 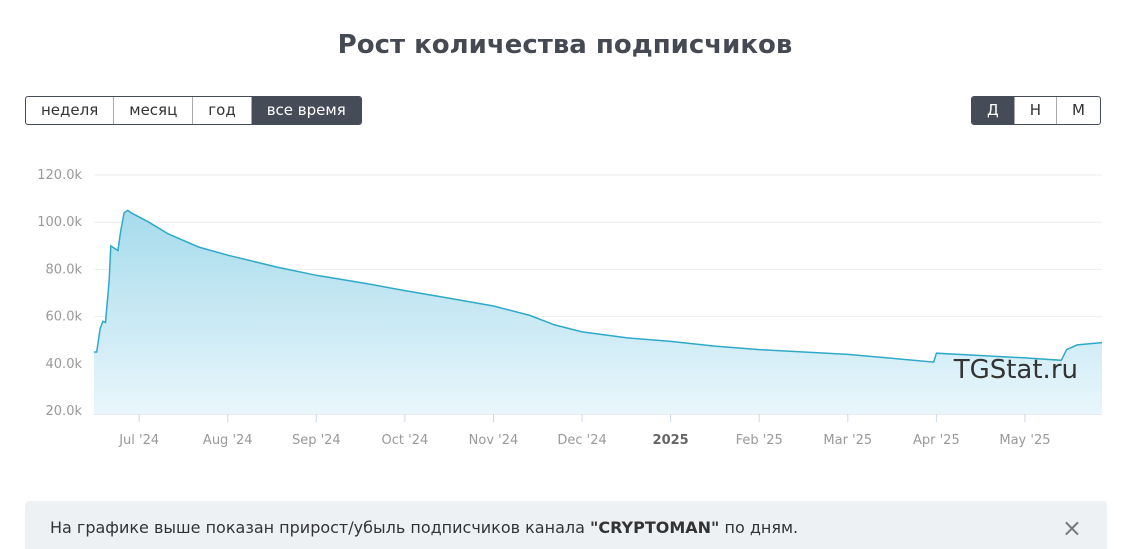 What do you see at coordinates (70, 110) in the screenshot?
I see `button: неделя` at bounding box center [70, 110].